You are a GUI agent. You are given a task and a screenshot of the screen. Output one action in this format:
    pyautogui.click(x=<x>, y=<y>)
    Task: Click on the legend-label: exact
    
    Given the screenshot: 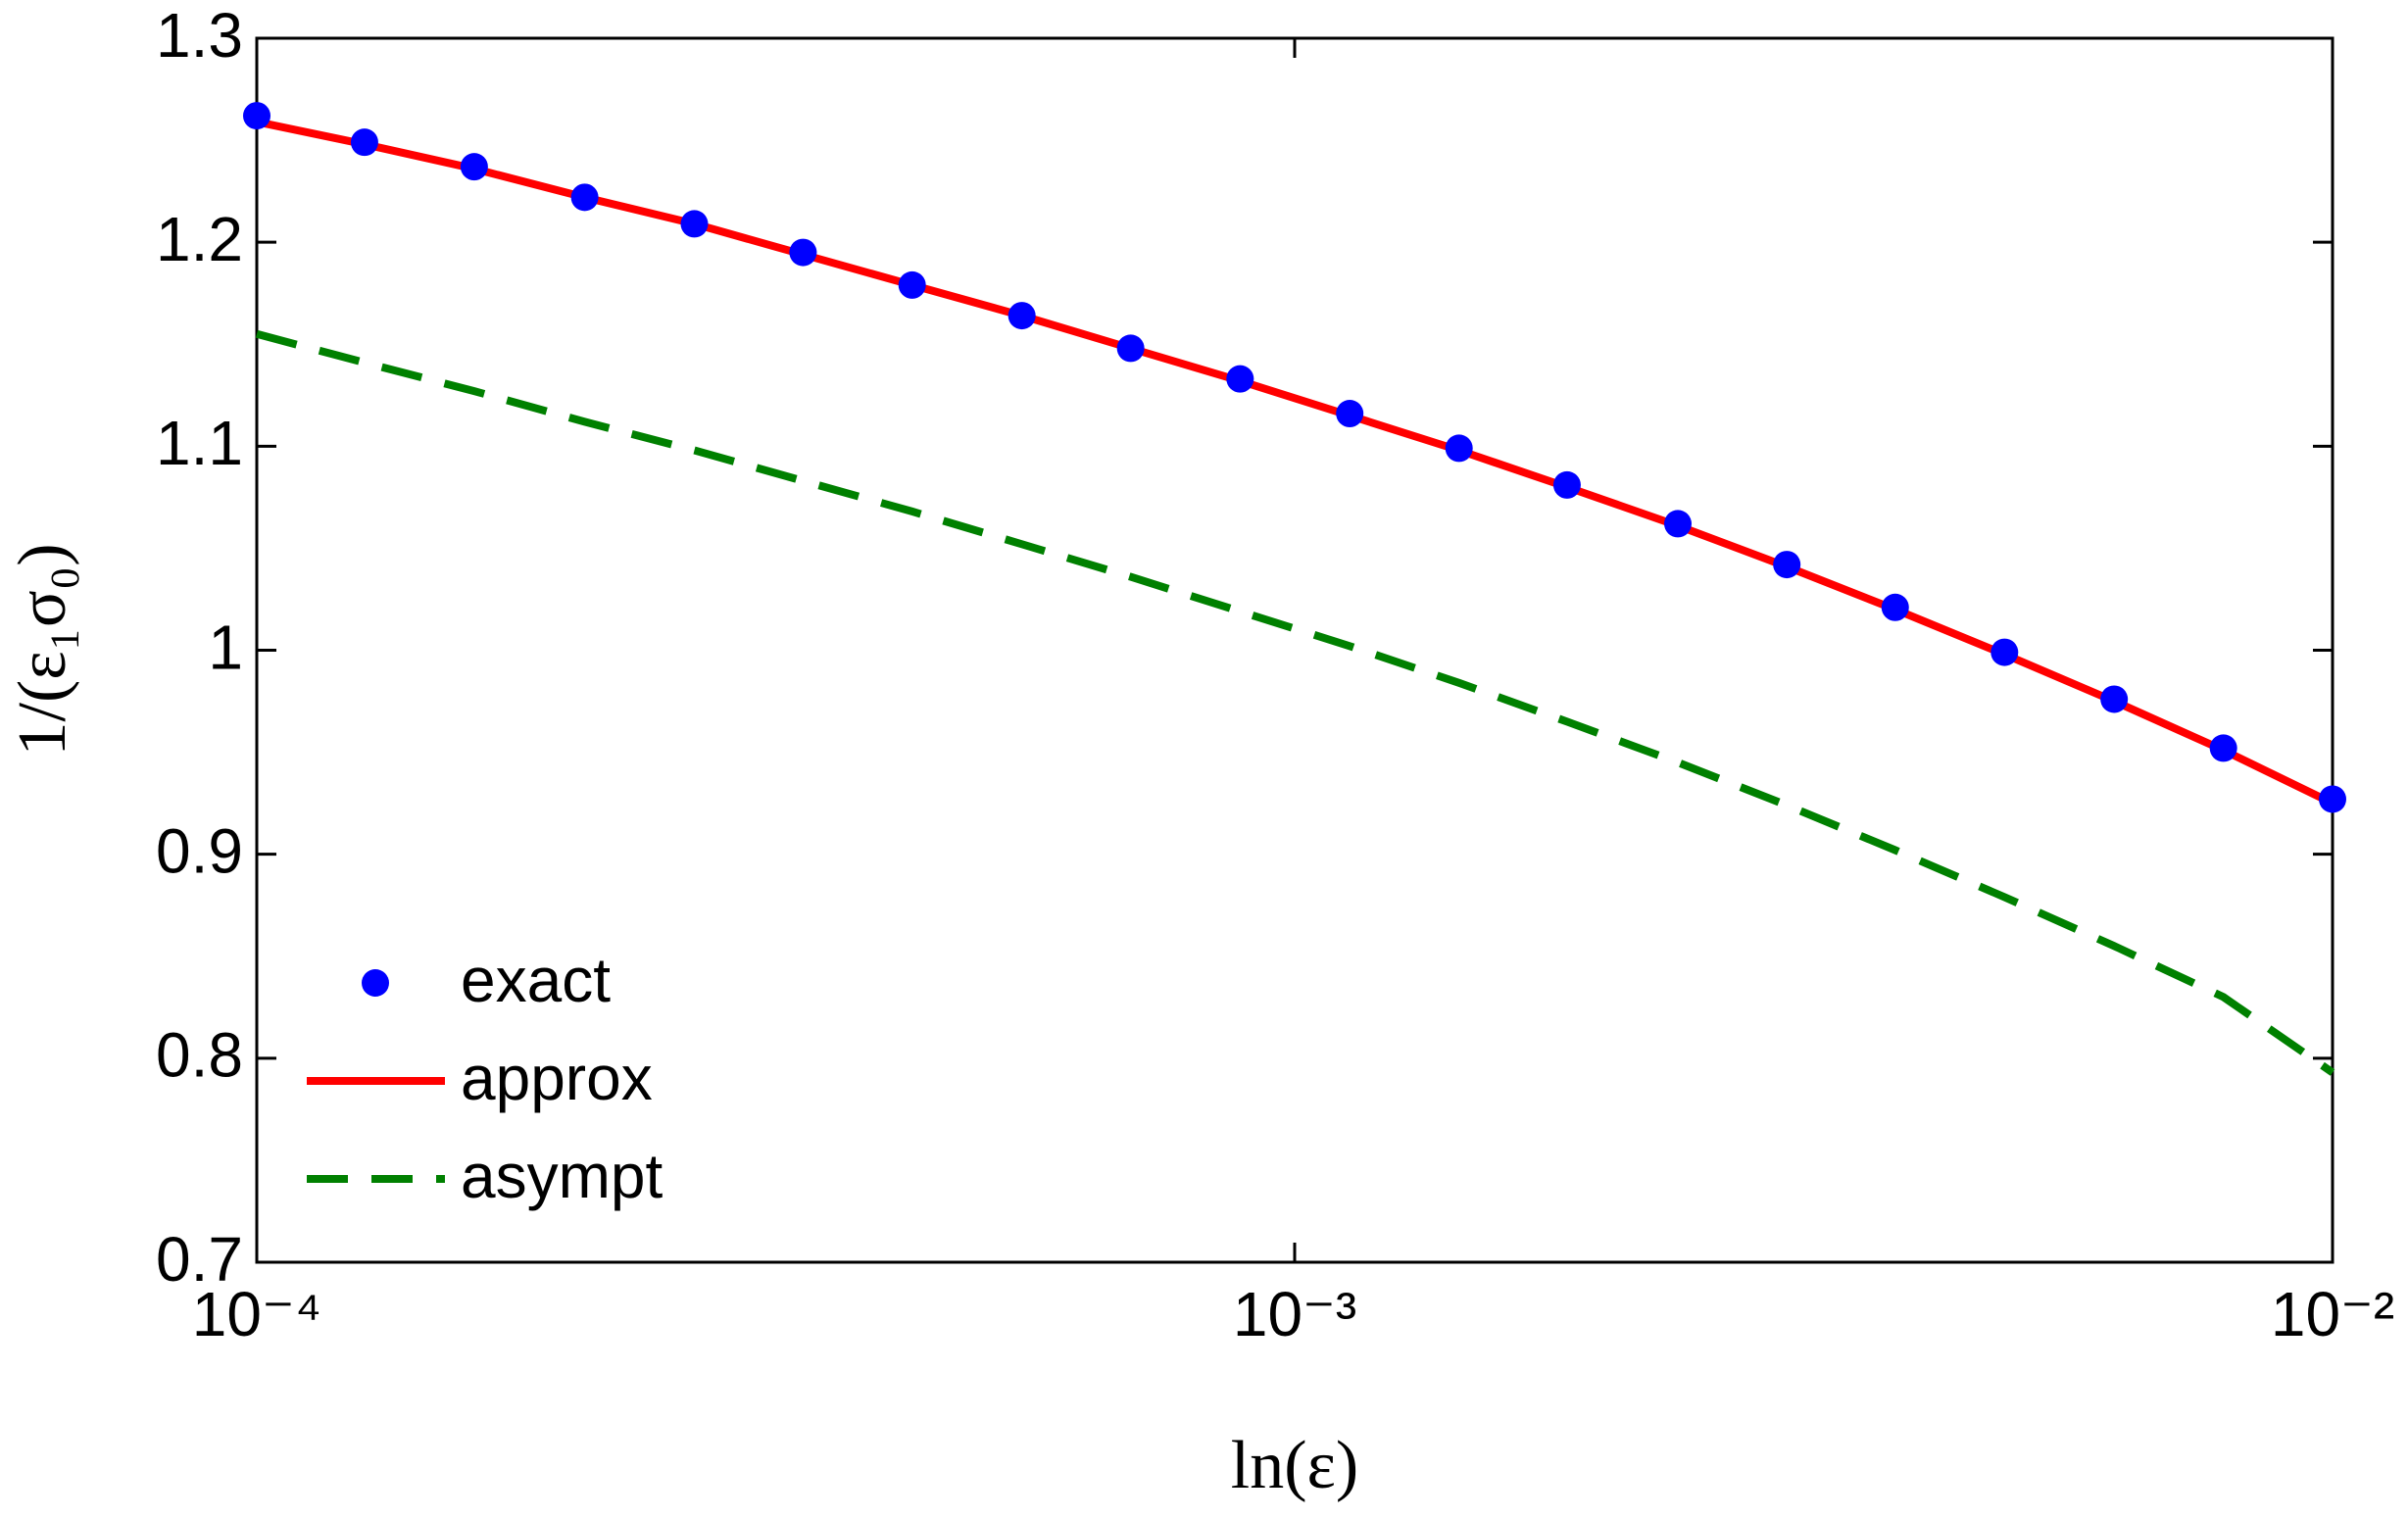 What is the action you would take?
    pyautogui.click(x=536, y=980)
    